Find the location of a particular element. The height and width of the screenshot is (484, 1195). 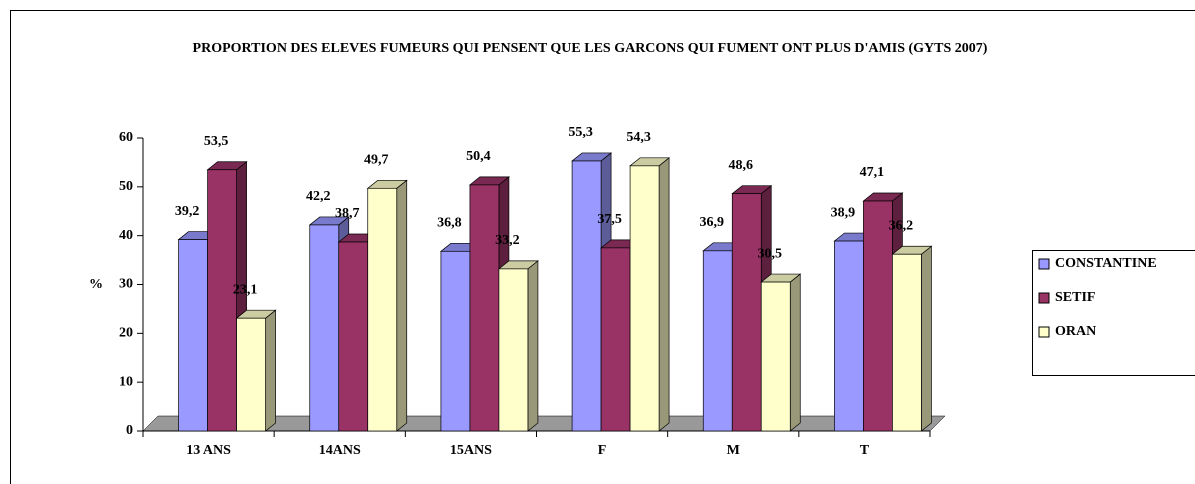

legend-label: SETIF is located at coordinates (1075, 297).